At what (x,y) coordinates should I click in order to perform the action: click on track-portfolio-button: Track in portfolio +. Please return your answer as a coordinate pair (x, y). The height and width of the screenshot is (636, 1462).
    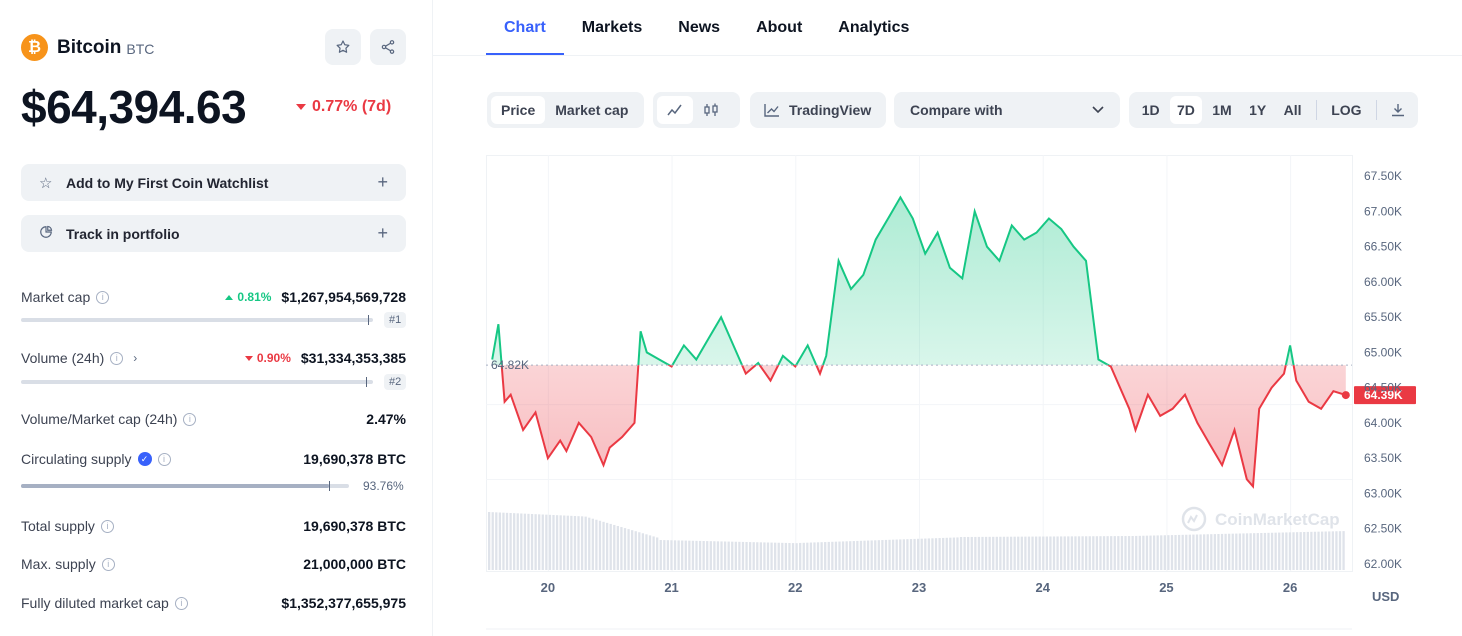
    Looking at the image, I should click on (213, 233).